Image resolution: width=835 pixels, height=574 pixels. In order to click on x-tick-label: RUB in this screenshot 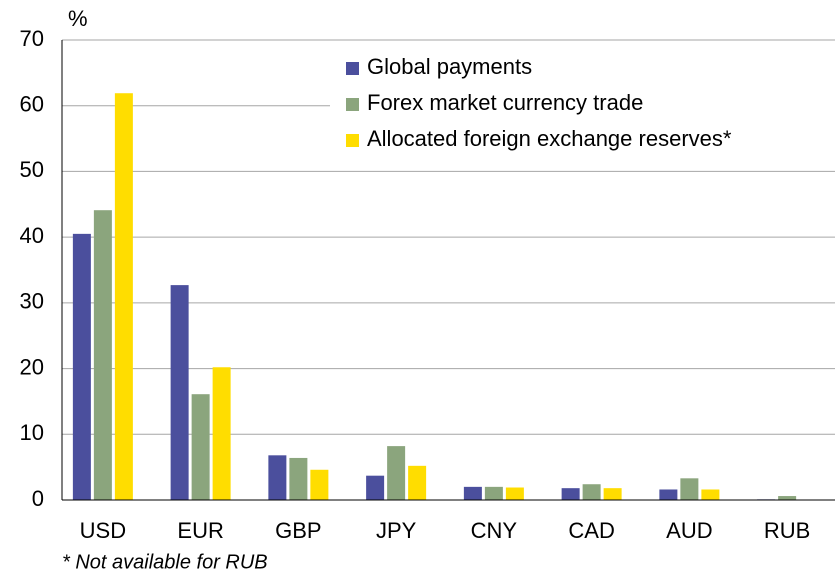, I will do `click(787, 530)`.